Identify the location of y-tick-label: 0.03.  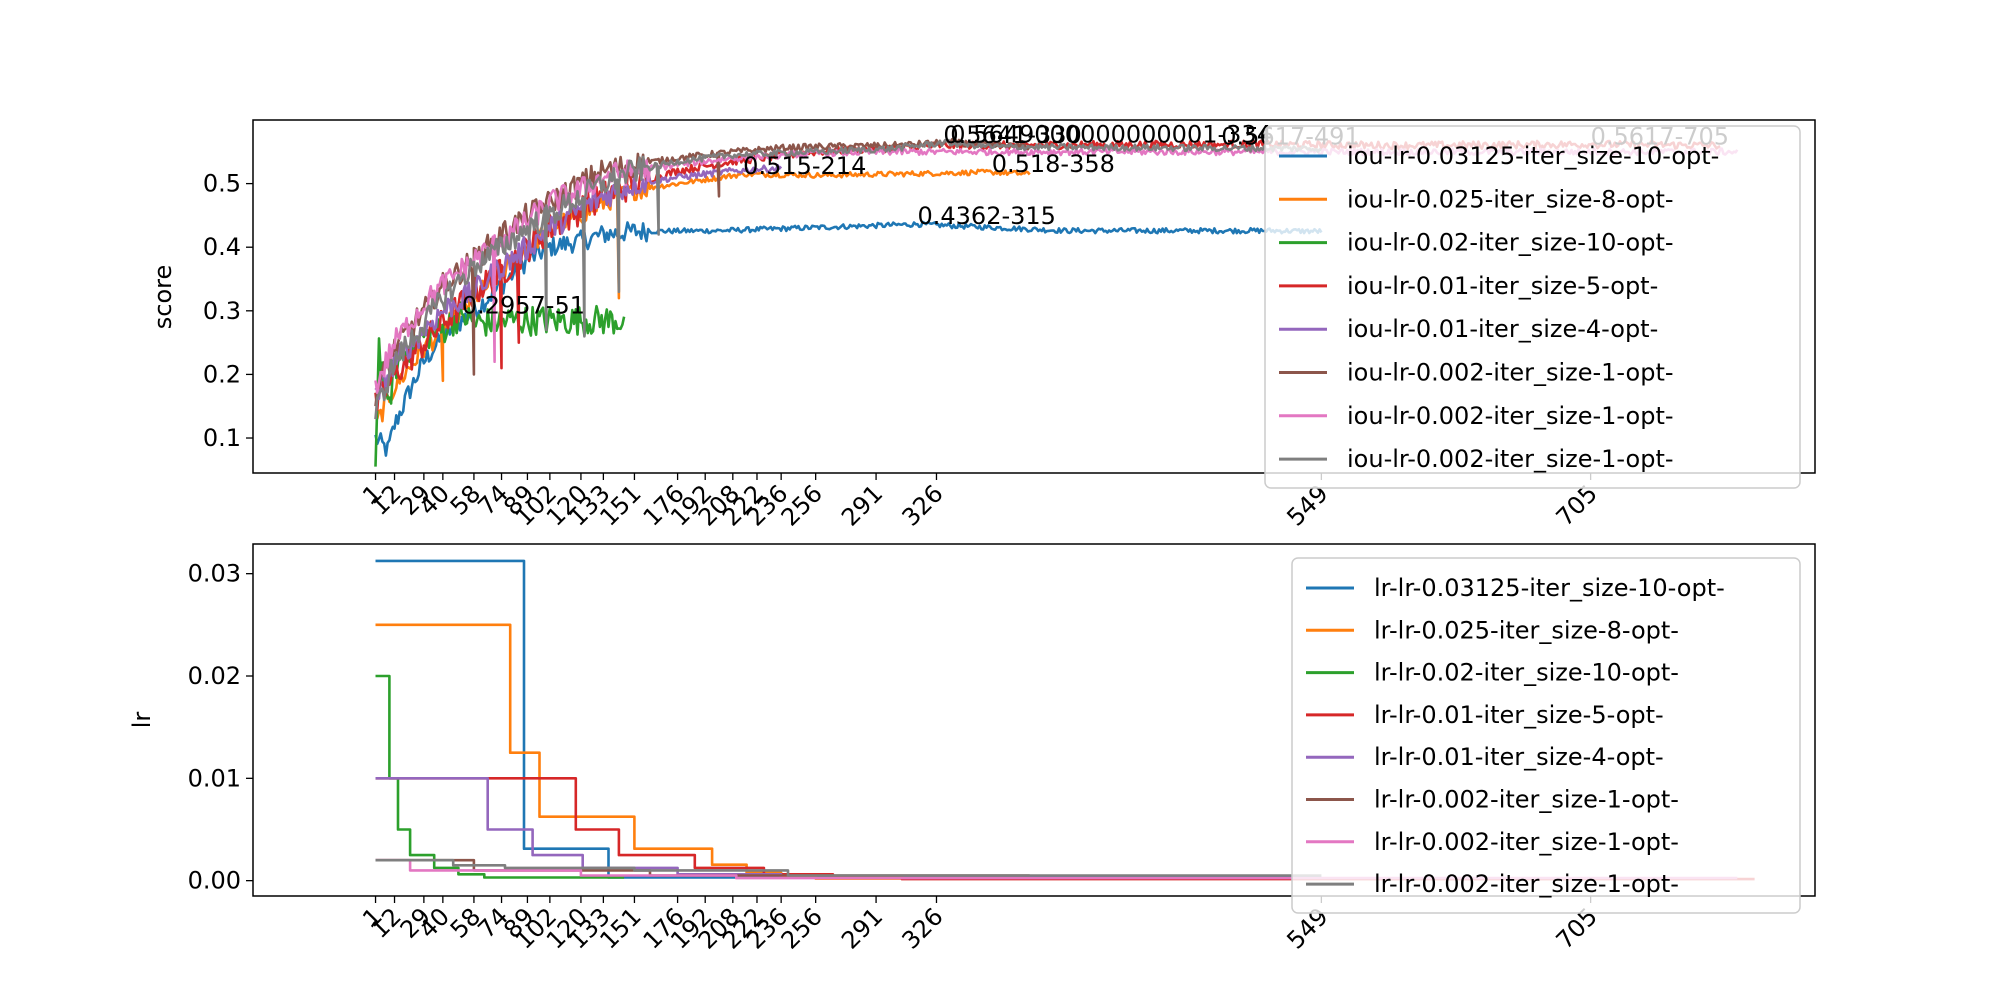
(214, 574).